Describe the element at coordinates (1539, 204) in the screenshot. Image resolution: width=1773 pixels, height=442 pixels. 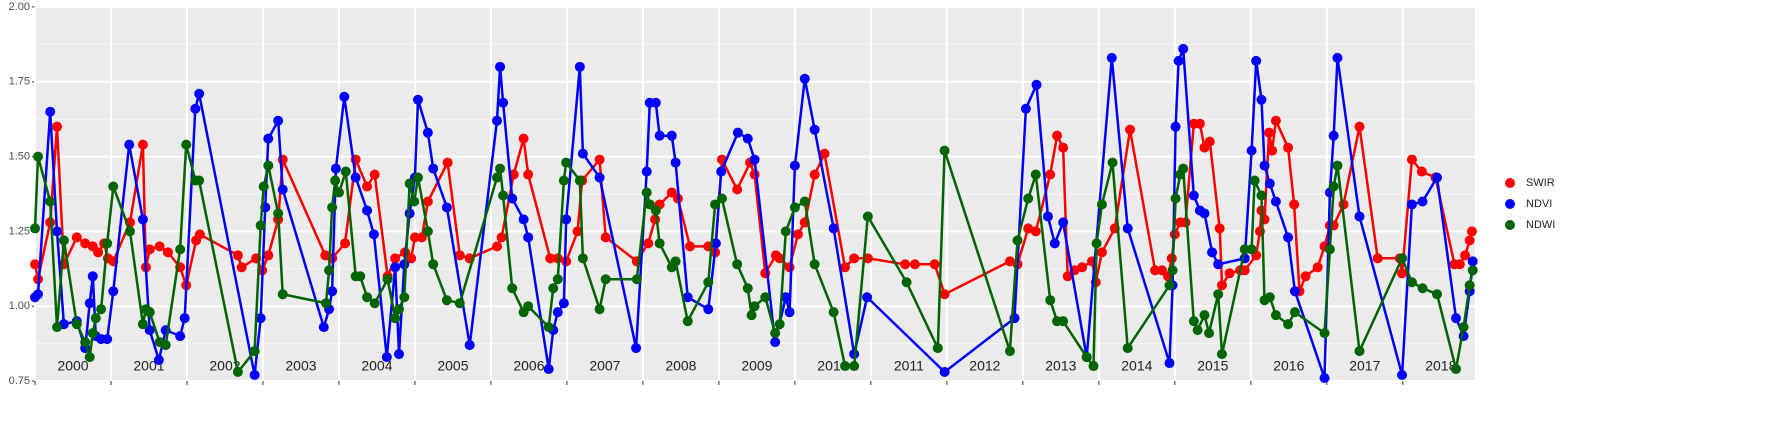
I see `legend-label: NDVI` at that location.